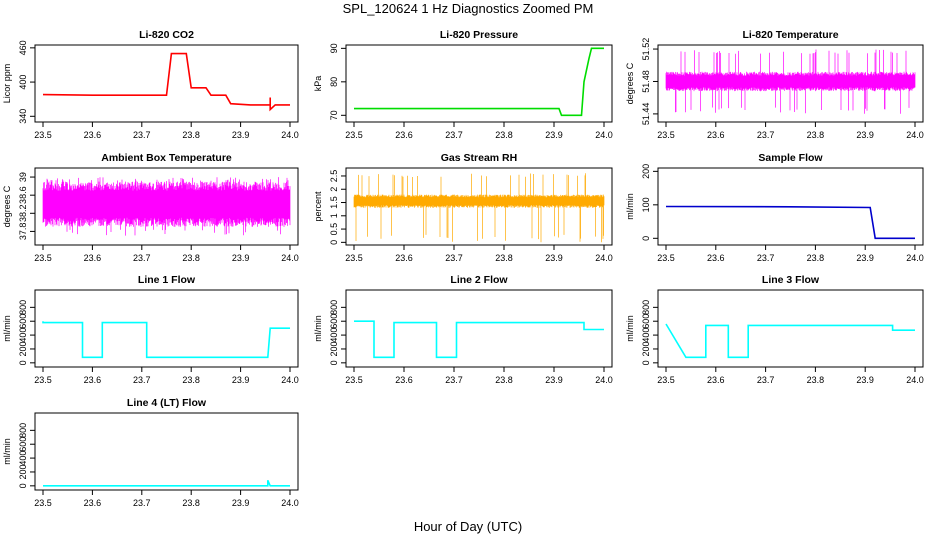  What do you see at coordinates (334, 215) in the screenshot?
I see `y-tick-label: 1` at bounding box center [334, 215].